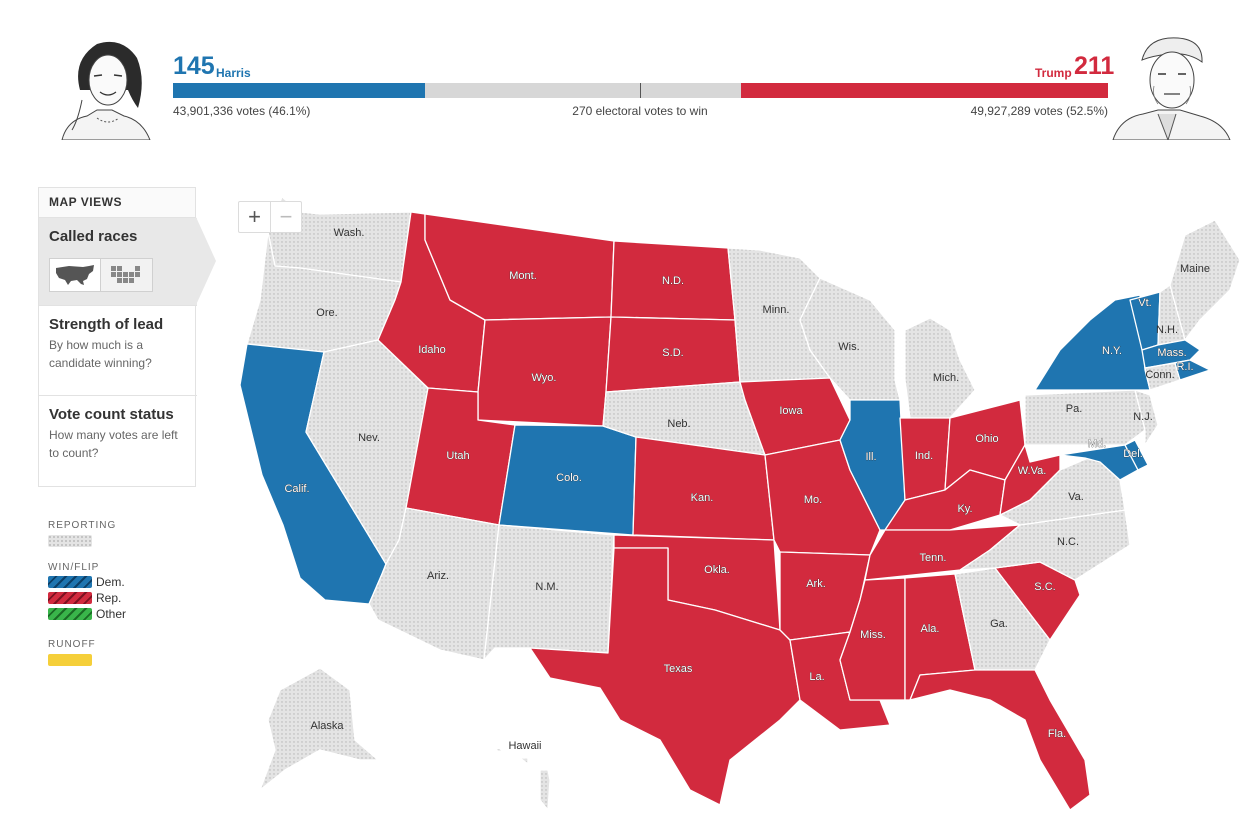 The image size is (1249, 827). I want to click on label-la: La., so click(816, 677).